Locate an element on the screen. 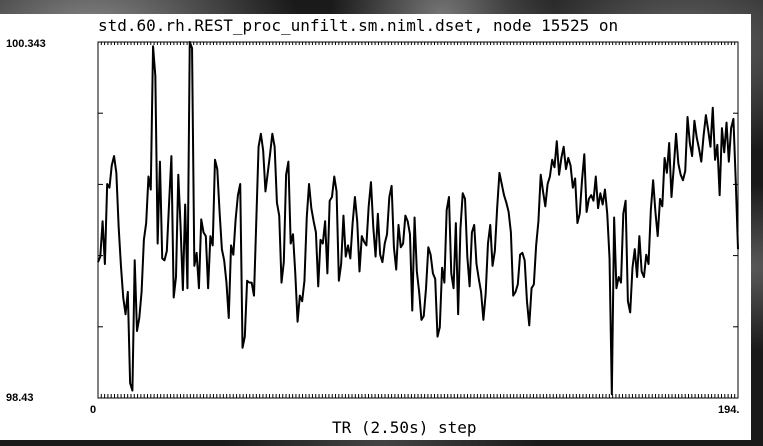  y-axis-max-label: 100.343 is located at coordinates (26, 44).